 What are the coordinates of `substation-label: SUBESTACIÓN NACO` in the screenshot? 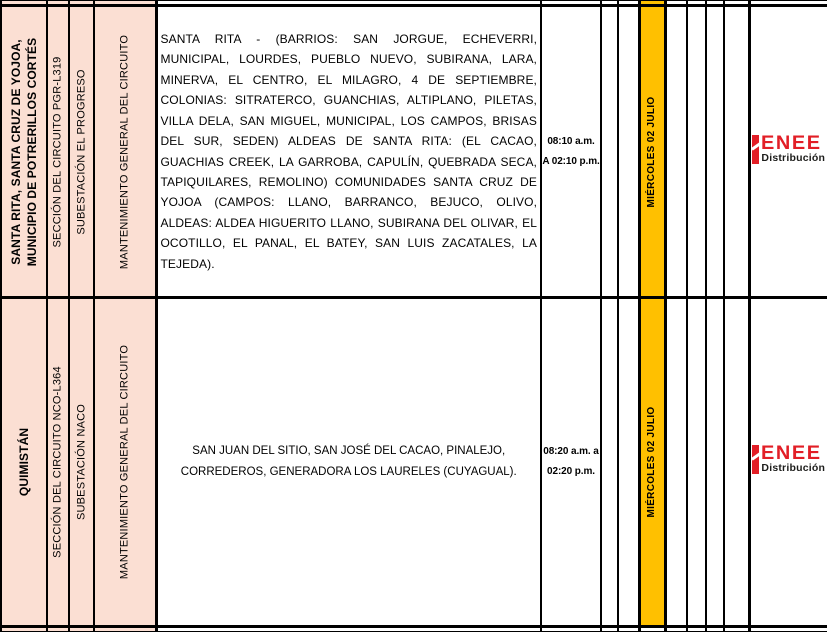 It's located at (80, 462).